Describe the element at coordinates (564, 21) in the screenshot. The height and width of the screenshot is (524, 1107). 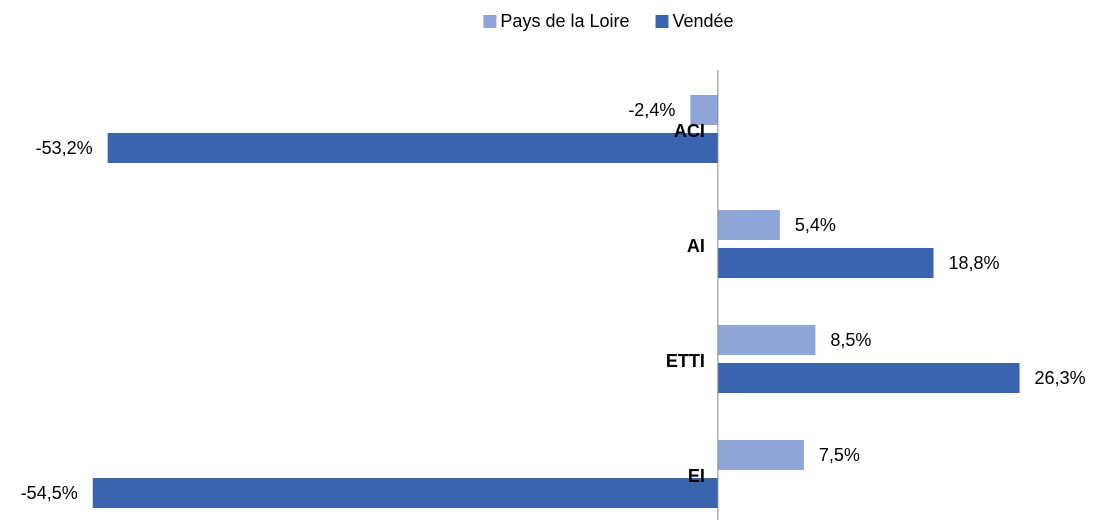
I see `legend-label: Pays de la Loire` at that location.